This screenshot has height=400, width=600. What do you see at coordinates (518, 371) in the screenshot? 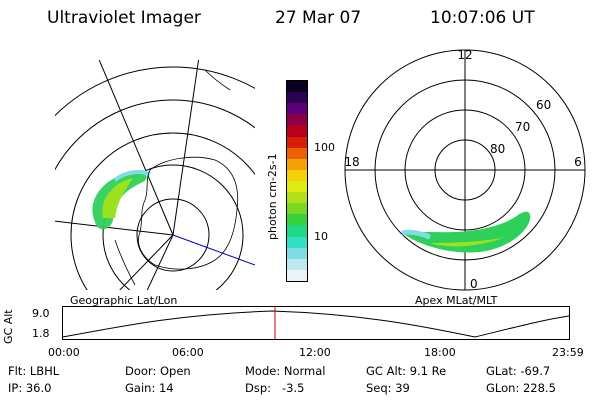
I see `glat-value: GLat: -69.7` at bounding box center [518, 371].